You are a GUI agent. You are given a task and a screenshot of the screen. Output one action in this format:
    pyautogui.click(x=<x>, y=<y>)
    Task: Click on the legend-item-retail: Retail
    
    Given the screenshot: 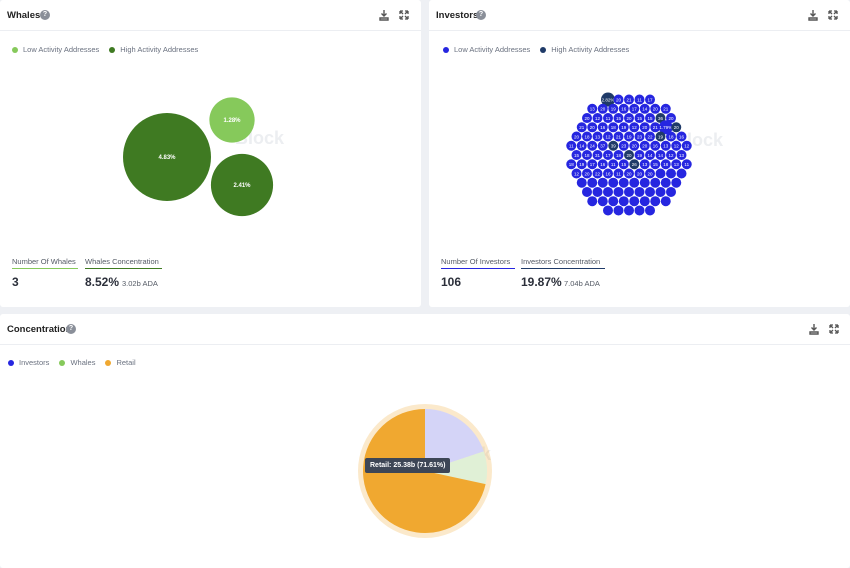 What is the action you would take?
    pyautogui.click(x=120, y=362)
    